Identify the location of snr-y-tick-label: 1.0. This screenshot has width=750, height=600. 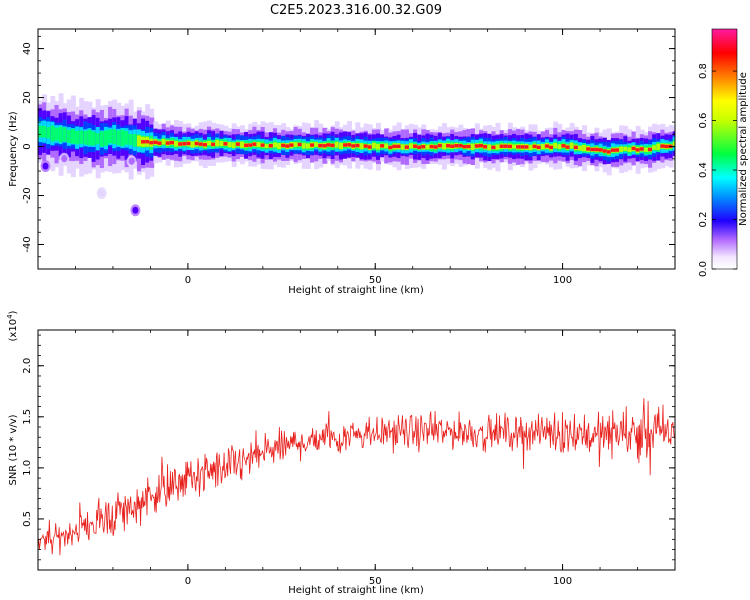
(27, 468).